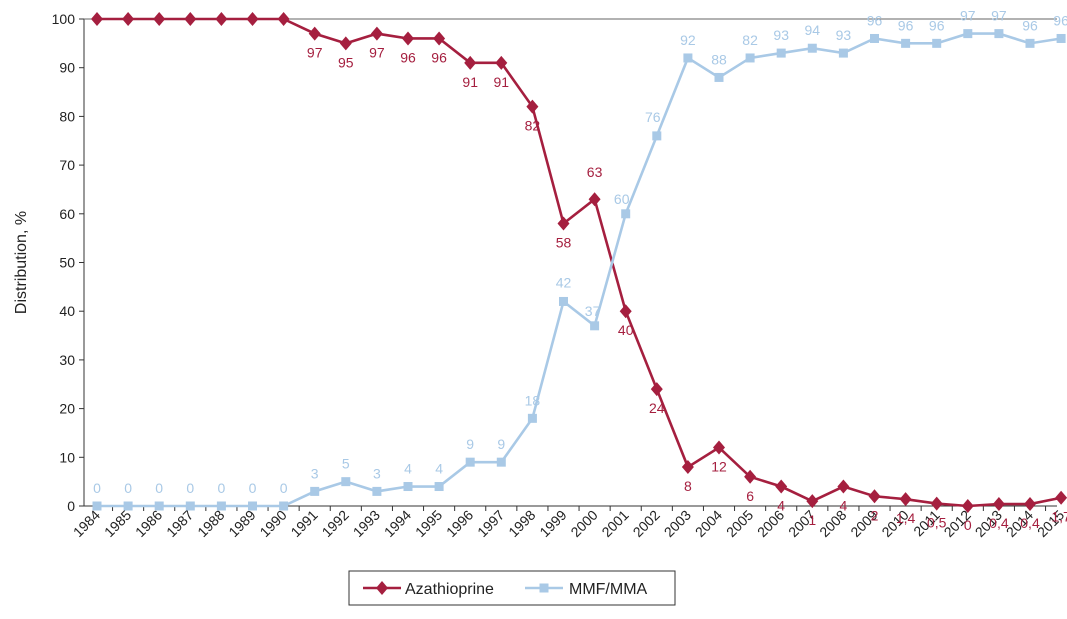 This screenshot has height=619, width=1067. I want to click on x-tick-label: 1995, so click(428, 523).